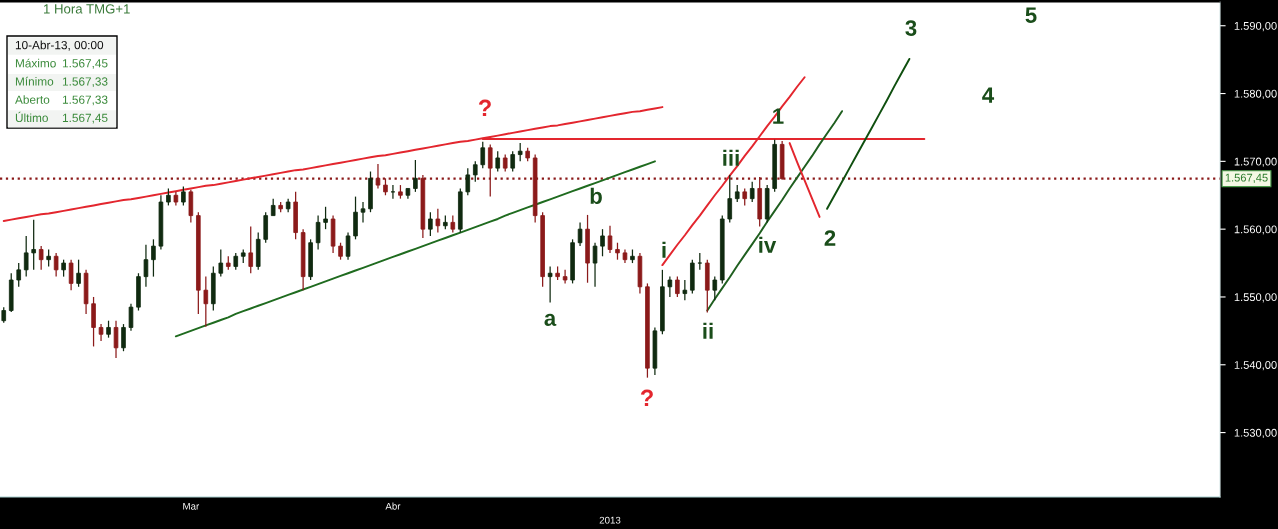 This screenshot has width=1278, height=529. What do you see at coordinates (61, 82) in the screenshot?
I see `annotation: Mínimo 1.567,33` at bounding box center [61, 82].